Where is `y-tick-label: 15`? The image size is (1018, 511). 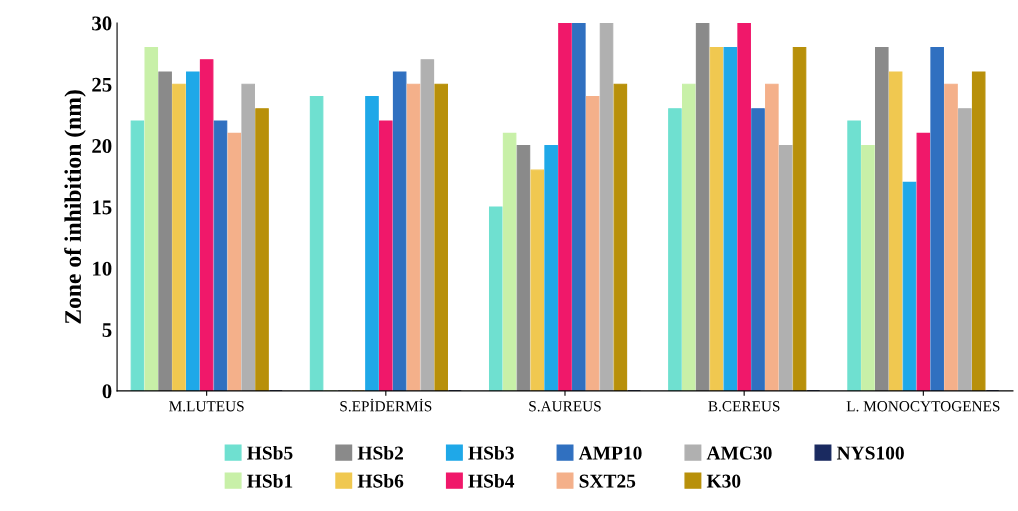
y-tick-label: 15 is located at coordinates (102, 207).